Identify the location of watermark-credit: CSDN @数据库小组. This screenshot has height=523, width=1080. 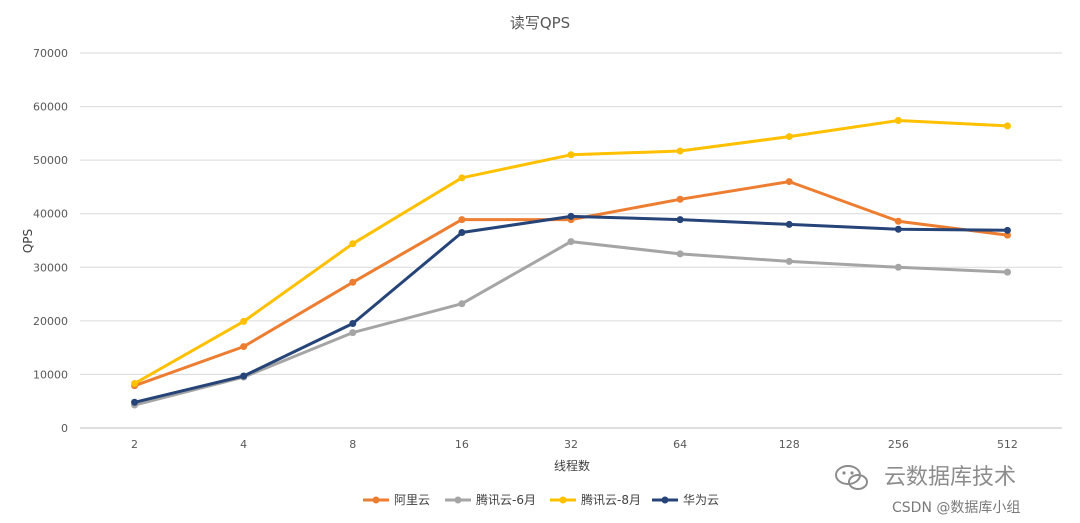
(956, 508).